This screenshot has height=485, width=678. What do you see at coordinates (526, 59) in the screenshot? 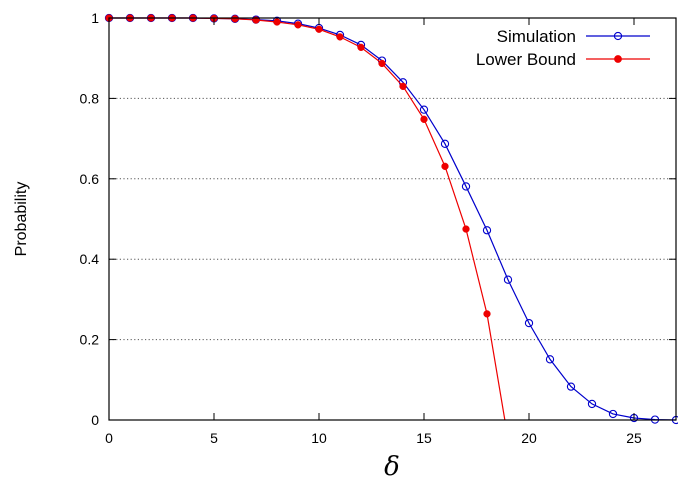
I see `legend-label: Lower Bound` at bounding box center [526, 59].